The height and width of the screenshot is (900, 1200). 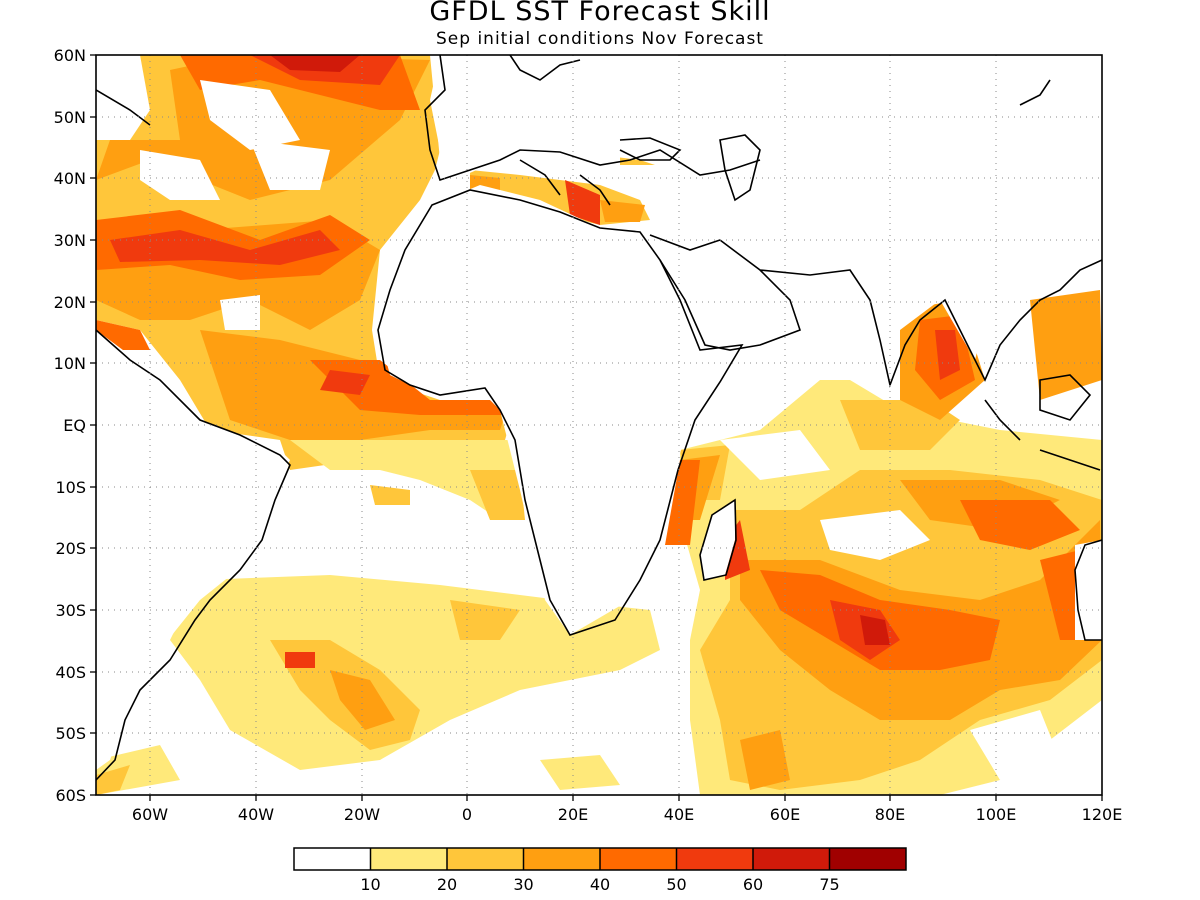 I want to click on colorbar-label: 20, so click(x=447, y=884).